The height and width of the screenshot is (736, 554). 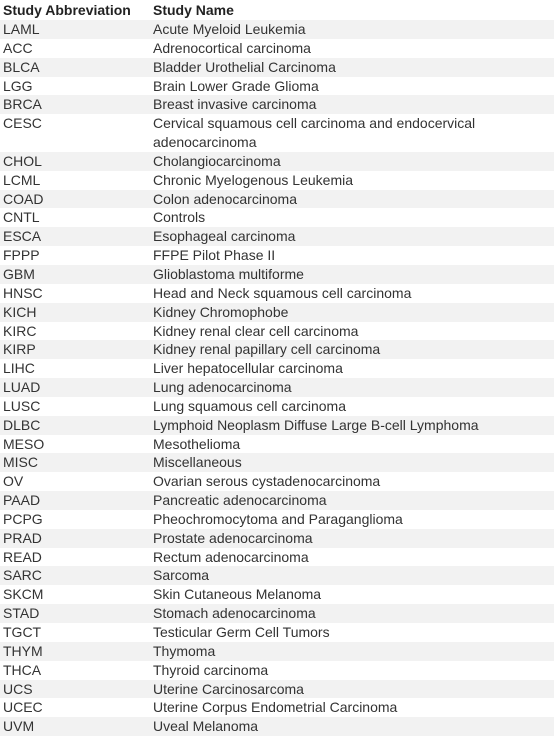 I want to click on study-name-cell: Rectum adenocarcinoma, so click(x=351, y=557).